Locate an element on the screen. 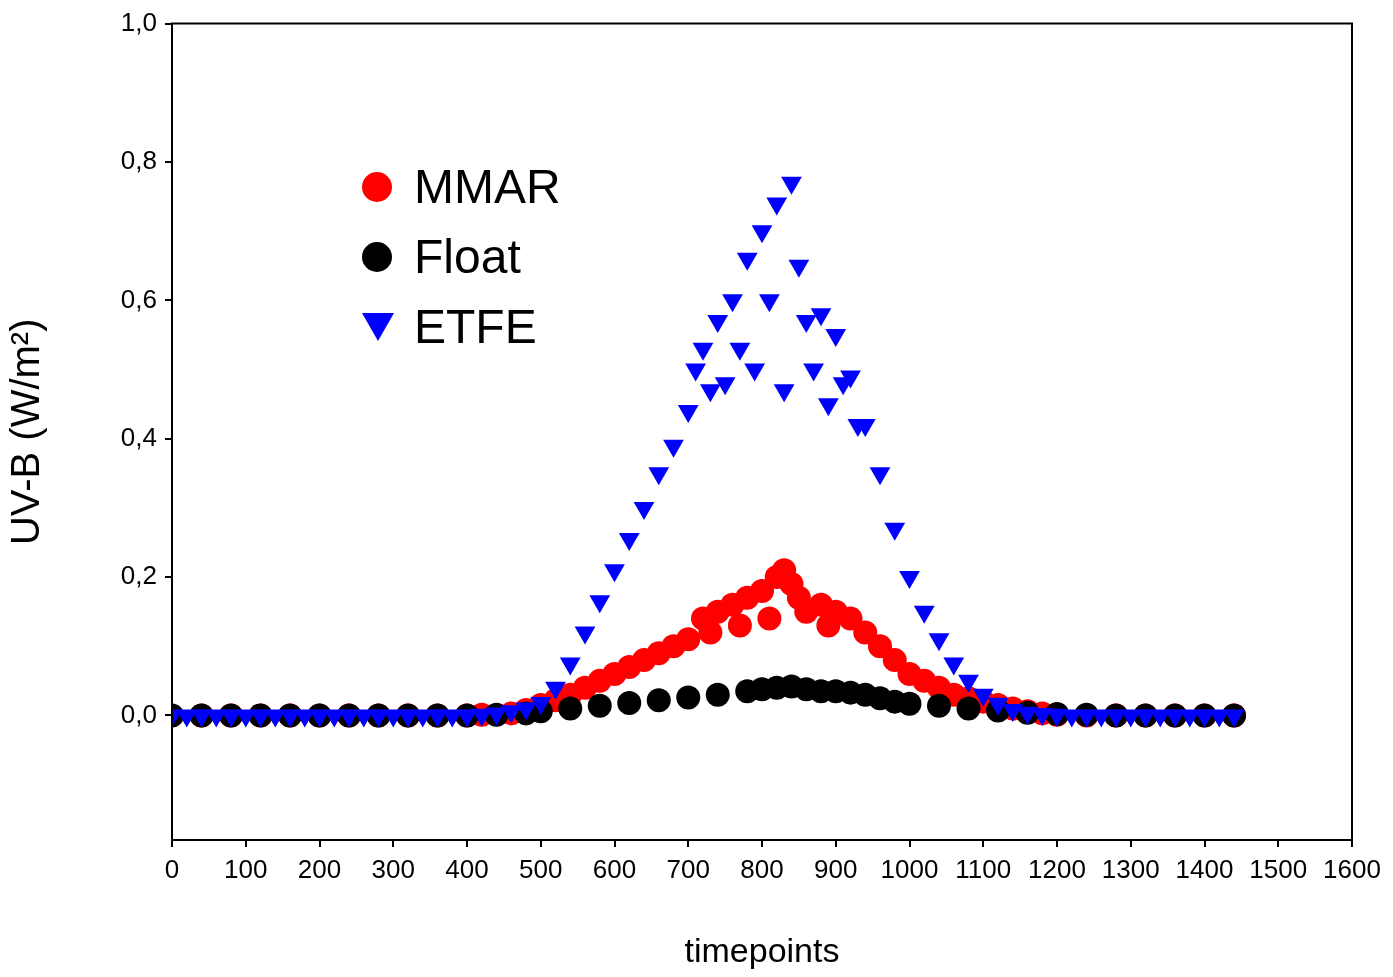  y-tick-label: 0,6 is located at coordinates (138, 298).